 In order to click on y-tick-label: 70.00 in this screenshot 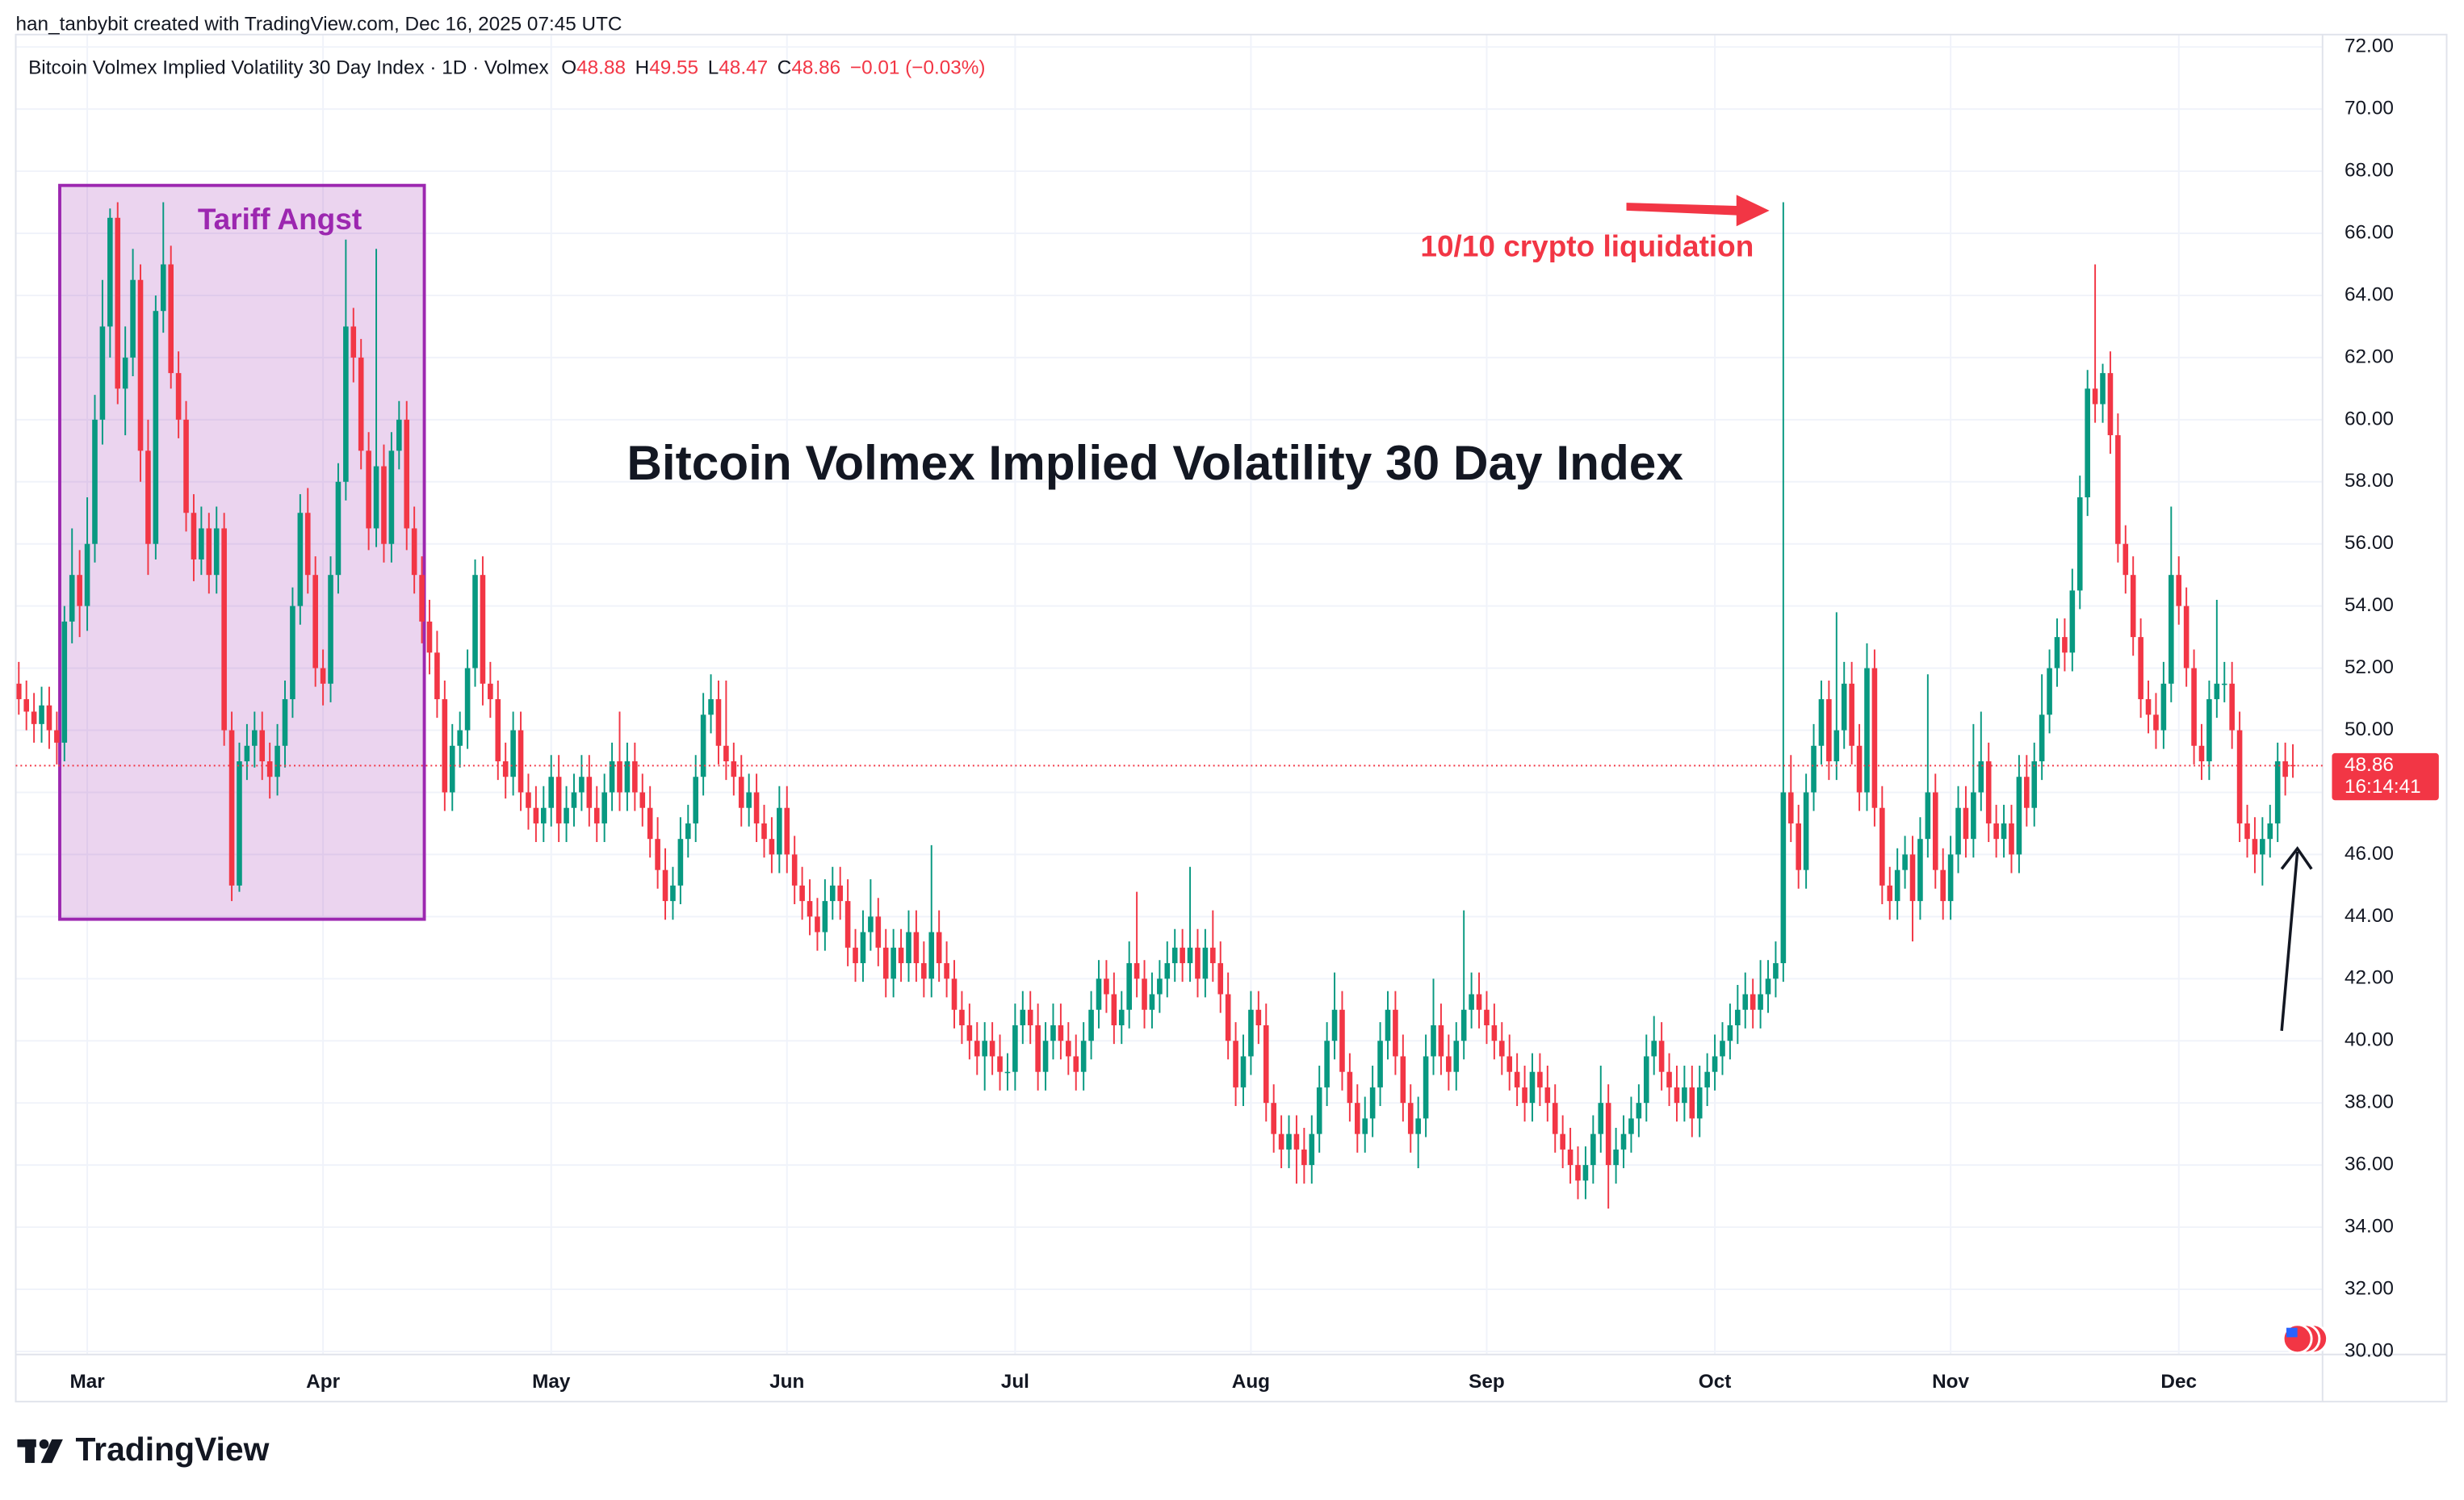, I will do `click(2369, 108)`.